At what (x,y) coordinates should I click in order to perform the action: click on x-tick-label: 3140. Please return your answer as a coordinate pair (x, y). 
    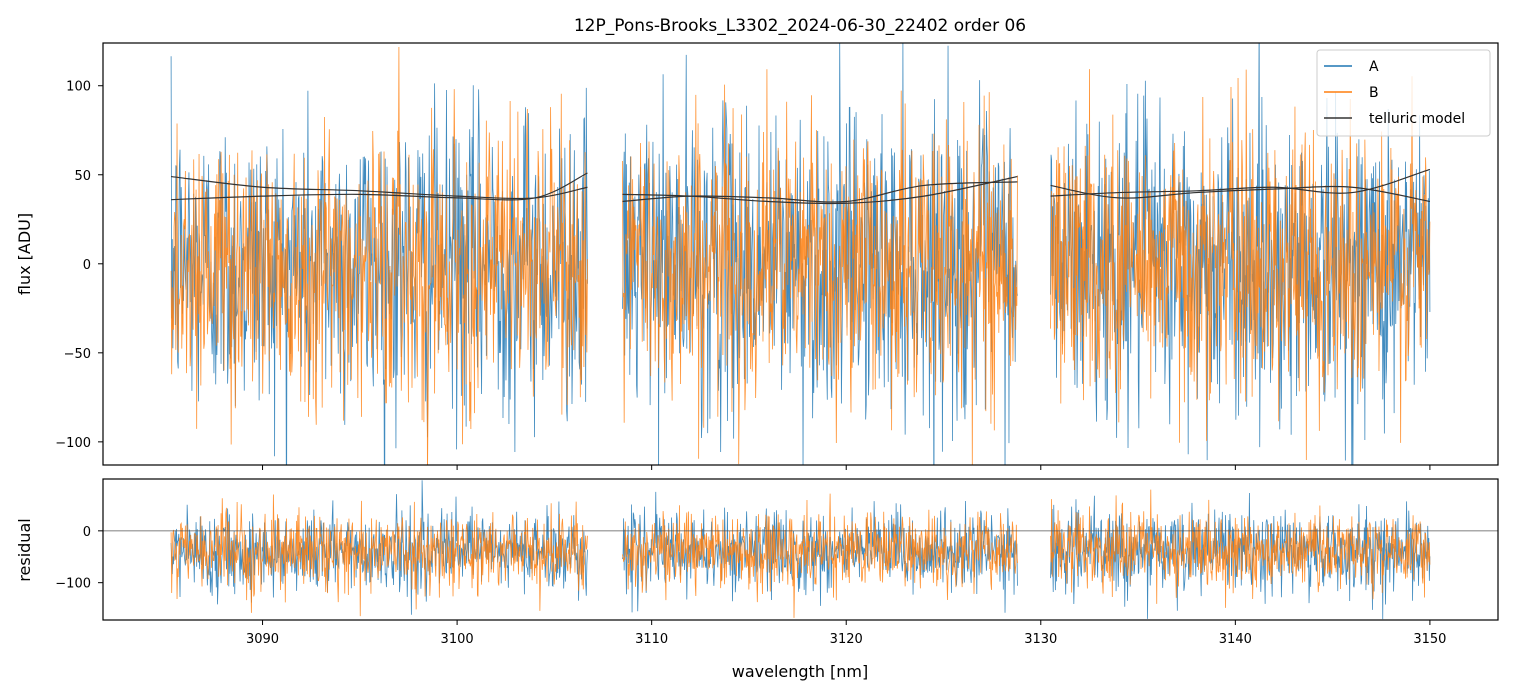
    Looking at the image, I should click on (1235, 639).